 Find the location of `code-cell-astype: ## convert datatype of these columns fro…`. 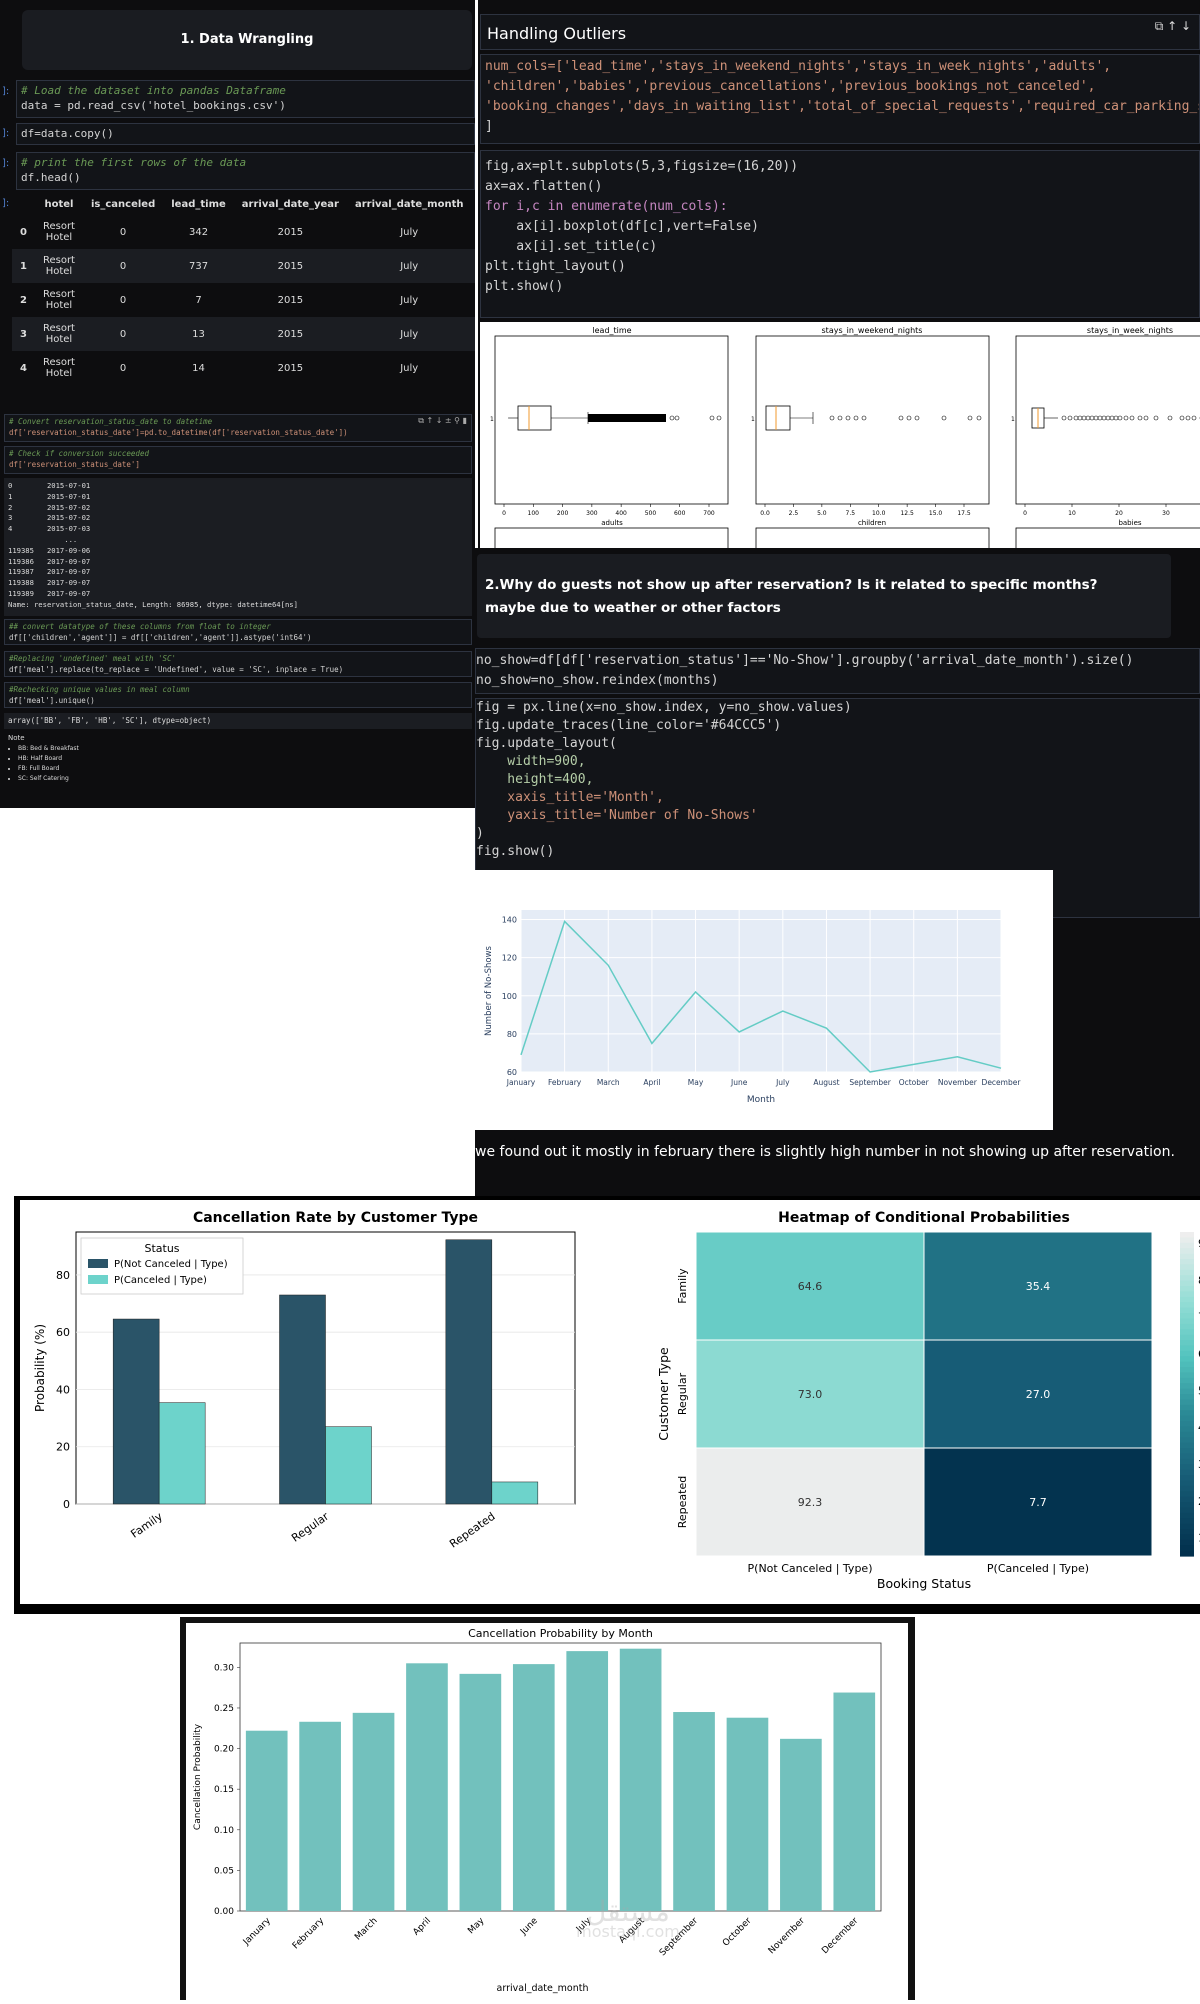

code-cell-astype: ## convert datatype of these columns fro… is located at coordinates (238, 632).